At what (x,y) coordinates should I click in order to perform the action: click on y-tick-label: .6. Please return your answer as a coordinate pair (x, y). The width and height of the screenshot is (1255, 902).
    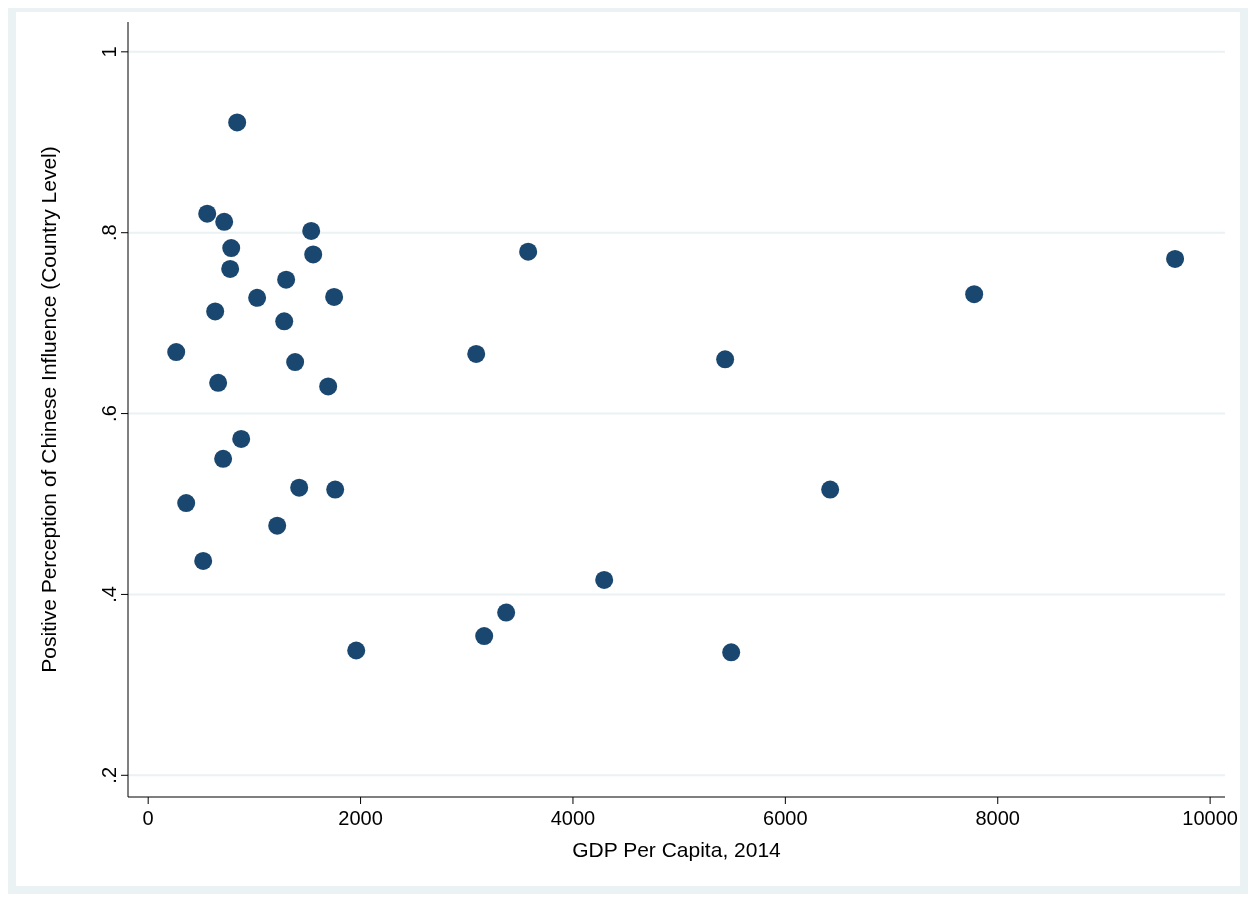
    Looking at the image, I should click on (109, 413).